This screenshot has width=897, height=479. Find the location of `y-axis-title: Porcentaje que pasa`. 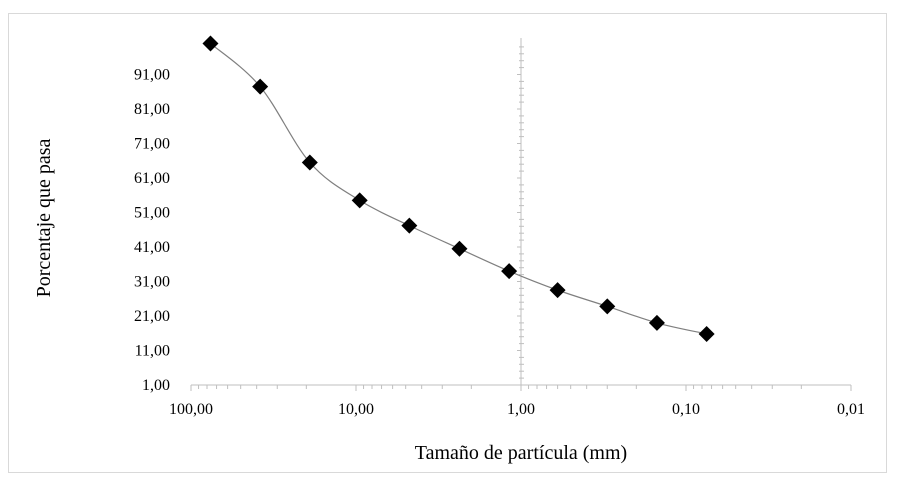

y-axis-title: Porcentaje que pasa is located at coordinates (44, 217).